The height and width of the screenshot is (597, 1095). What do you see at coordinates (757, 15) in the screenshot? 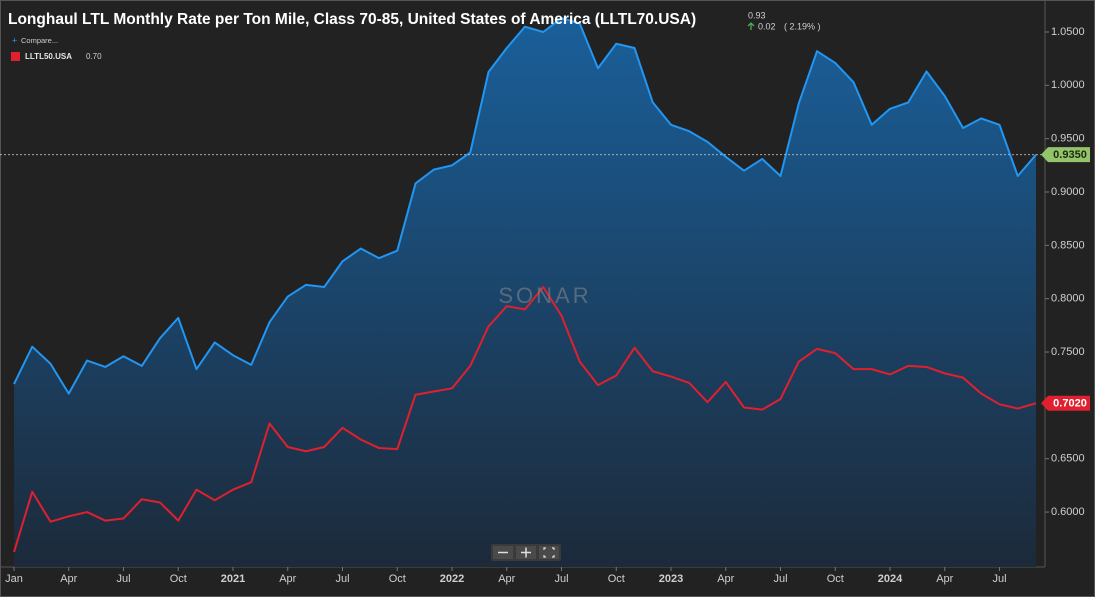
I see `last-value: 0.93` at bounding box center [757, 15].